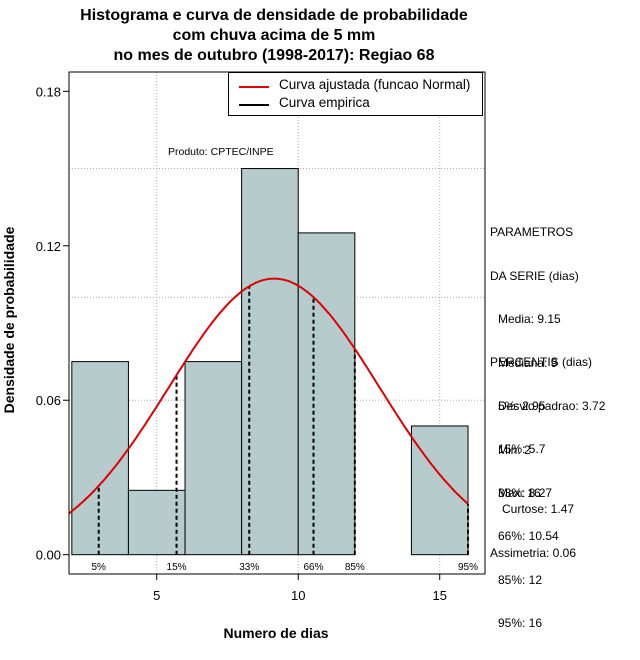 This screenshot has height=660, width=640. Describe the element at coordinates (534, 275) in the screenshot. I see `parameters-heading-2: DA SERIE (dias)` at that location.